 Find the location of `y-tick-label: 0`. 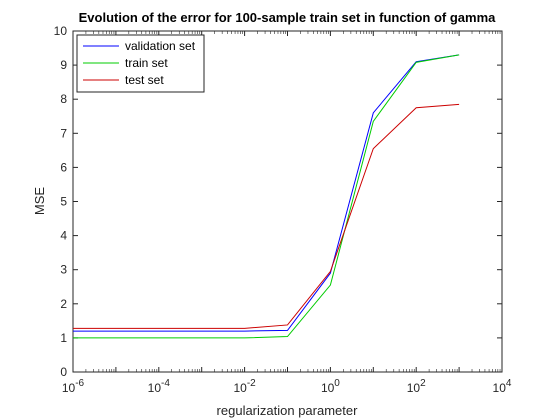

y-tick-label: 0 is located at coordinates (63, 372).